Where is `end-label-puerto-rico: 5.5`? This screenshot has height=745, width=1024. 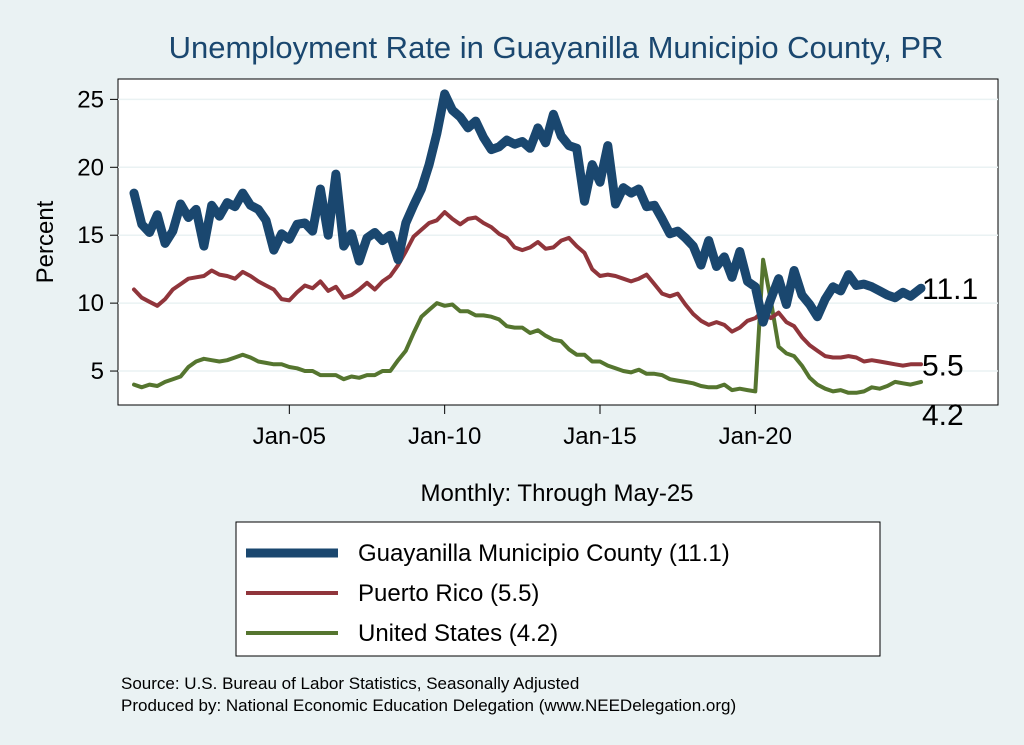 end-label-puerto-rico: 5.5 is located at coordinates (943, 365).